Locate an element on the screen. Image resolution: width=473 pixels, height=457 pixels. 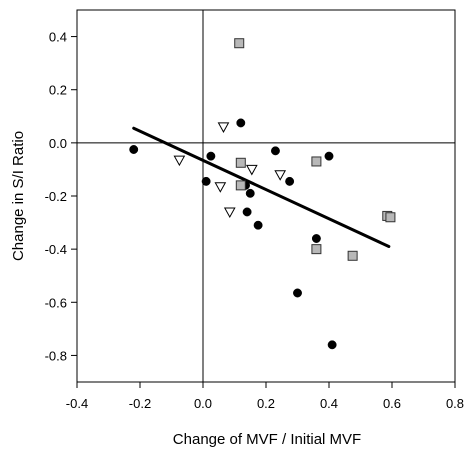
trendline is located at coordinates (261, 187).